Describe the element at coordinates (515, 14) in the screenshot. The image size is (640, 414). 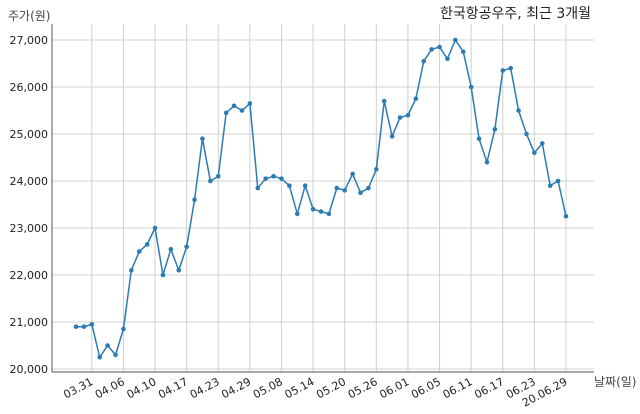
I see `chart-title: 한국항공우주, 최근 3개월` at that location.